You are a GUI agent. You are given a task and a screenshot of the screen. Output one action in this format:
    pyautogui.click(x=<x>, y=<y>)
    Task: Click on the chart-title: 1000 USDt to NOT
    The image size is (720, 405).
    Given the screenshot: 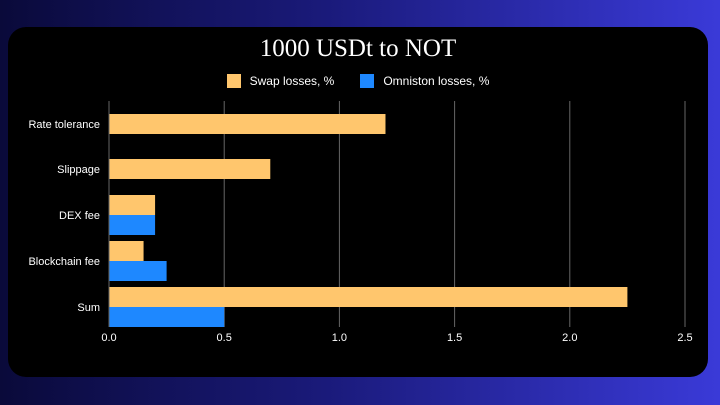 What is the action you would take?
    pyautogui.click(x=358, y=48)
    